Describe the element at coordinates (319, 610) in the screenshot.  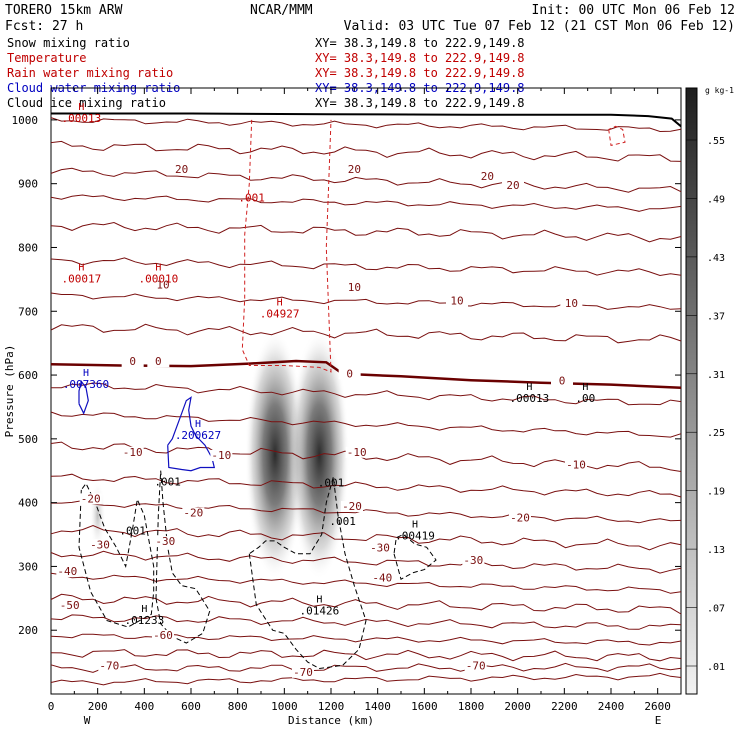
I see `maximum-value: .01426` at that location.